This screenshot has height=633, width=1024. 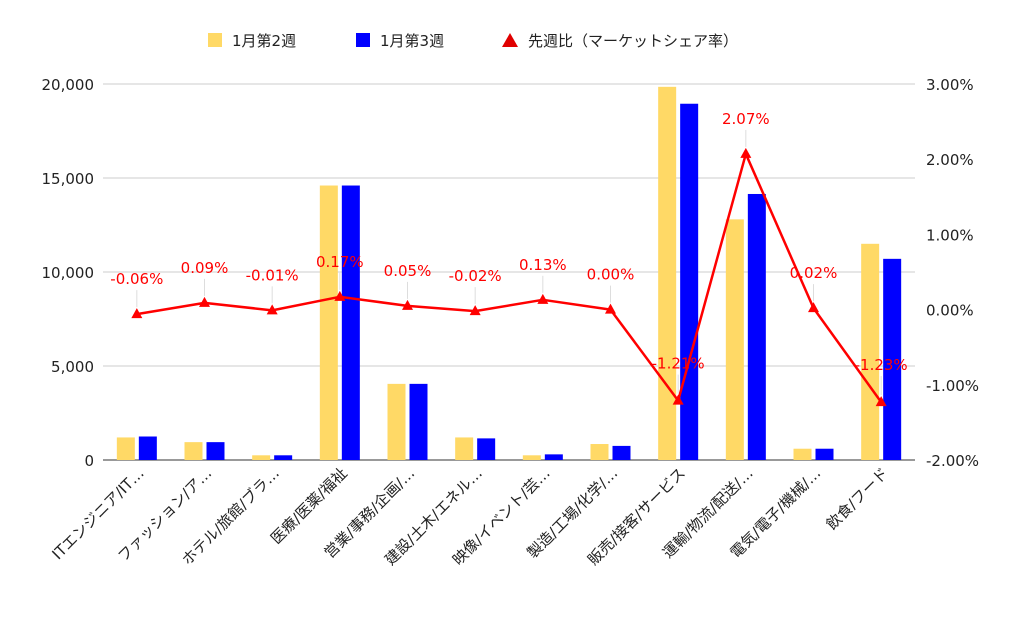 I want to click on share-data-label: -0.06%, so click(x=136, y=279).